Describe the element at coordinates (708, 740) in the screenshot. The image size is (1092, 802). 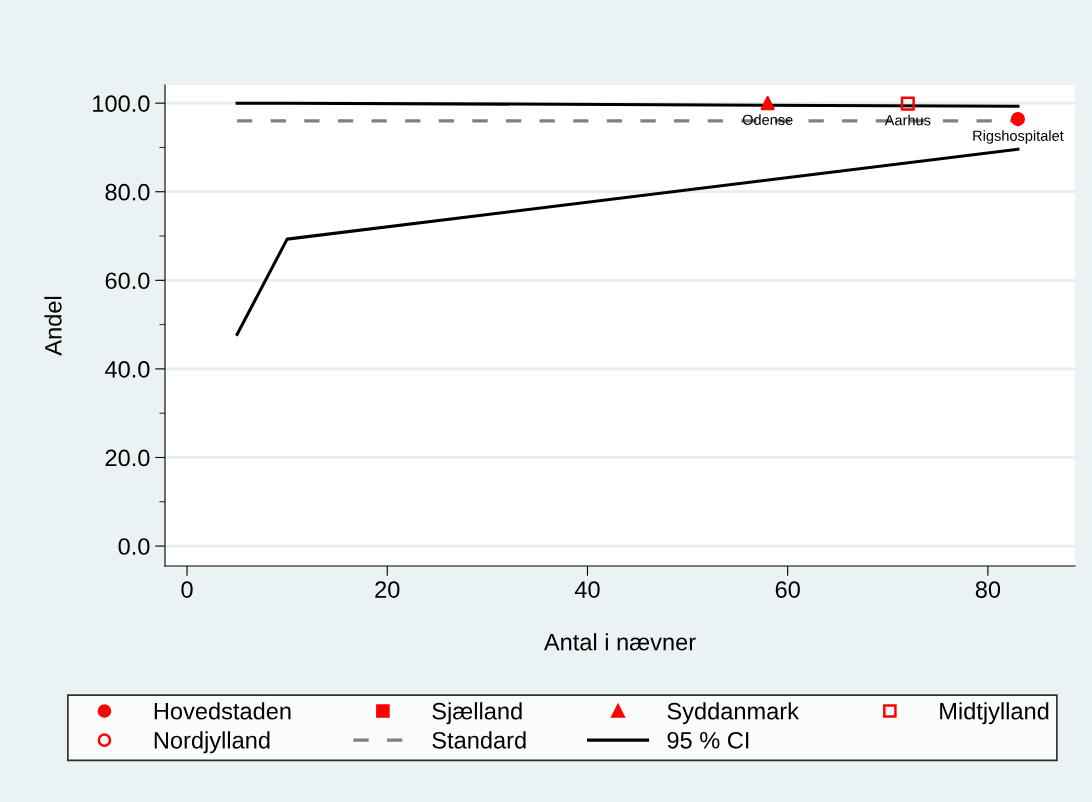
I see `legend-label: 95 % CI` at that location.